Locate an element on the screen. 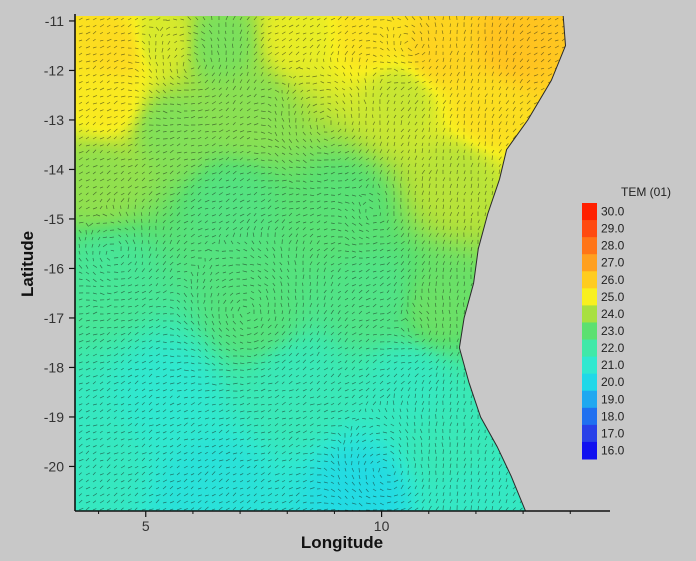 Image resolution: width=696 pixels, height=561 pixels. y-tick-label: -18 is located at coordinates (54, 367).